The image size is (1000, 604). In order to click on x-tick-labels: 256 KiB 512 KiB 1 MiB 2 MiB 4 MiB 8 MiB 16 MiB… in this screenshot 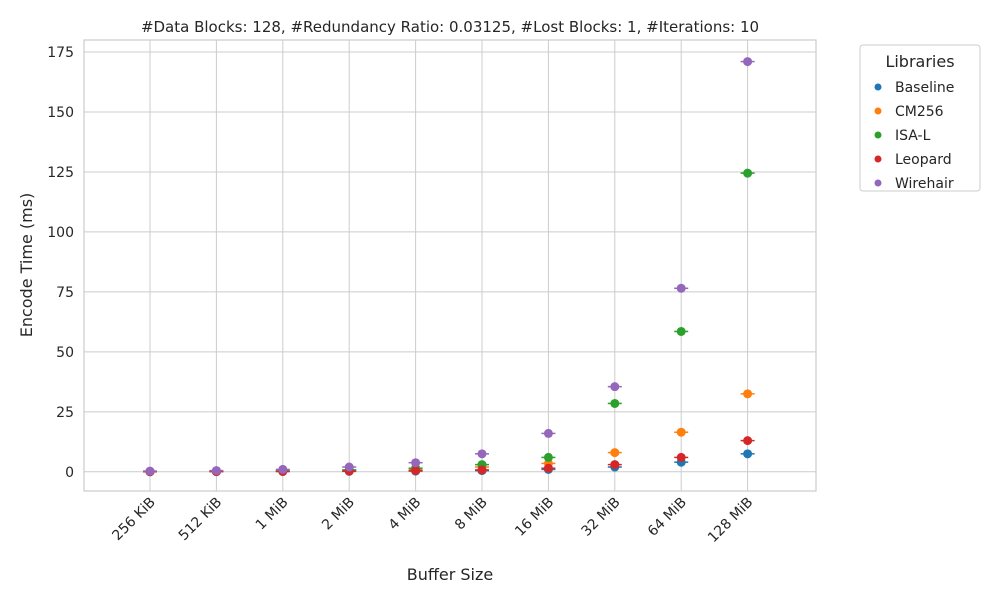, I will do `click(432, 520)`.